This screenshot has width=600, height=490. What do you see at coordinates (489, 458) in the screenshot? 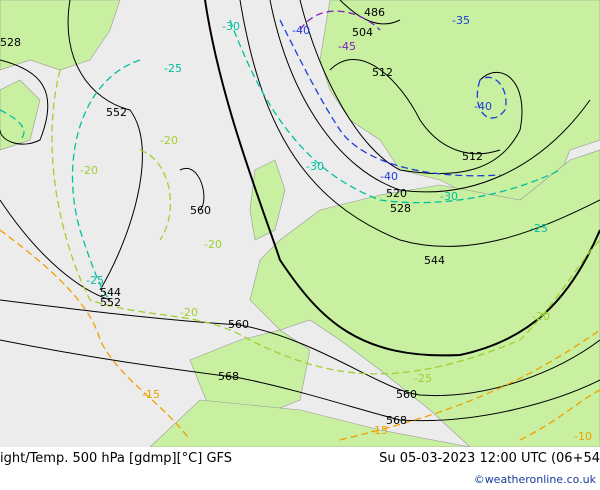
I see `map-datetime: Su 05-03-2023 12:00 UTC (06+54` at bounding box center [489, 458].